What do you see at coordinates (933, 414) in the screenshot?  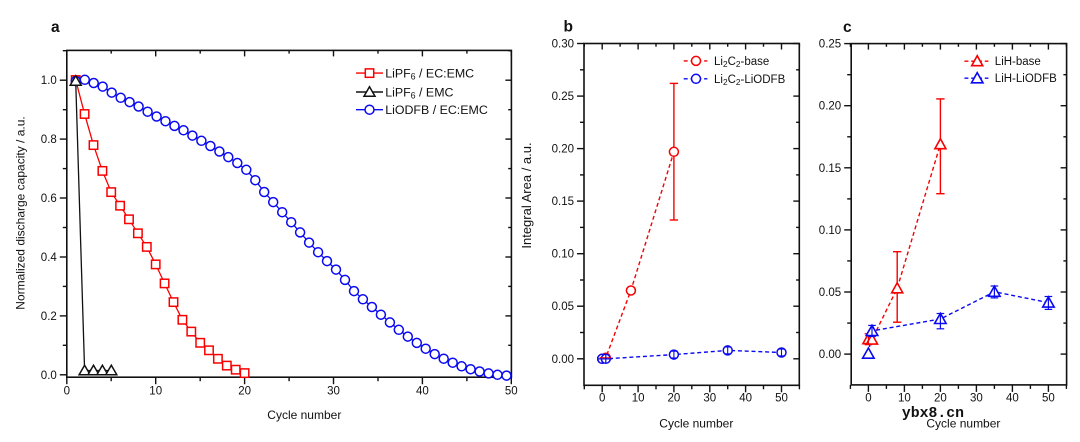 I see `svg-text: ybx8.cn` at bounding box center [933, 414].